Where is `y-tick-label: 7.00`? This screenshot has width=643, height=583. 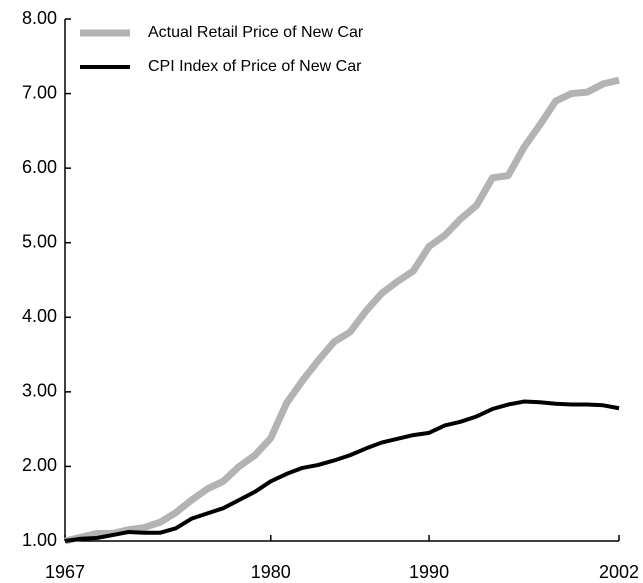
y-tick-label: 7.00 is located at coordinates (39, 92).